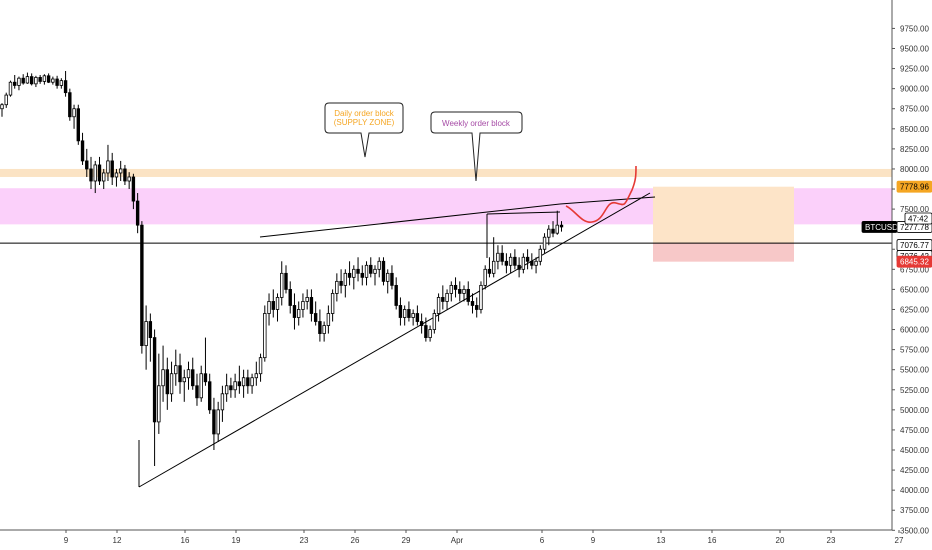 The image size is (932, 550). Describe the element at coordinates (723, 252) in the screenshot. I see `position-stop-zone` at that location.